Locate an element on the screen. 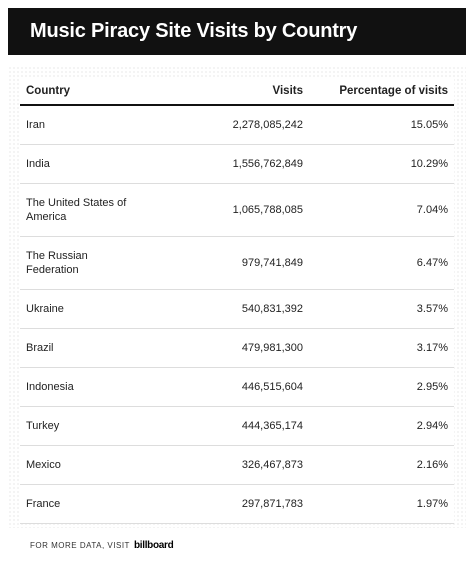  table-cell: Ukraine is located at coordinates (78, 309).